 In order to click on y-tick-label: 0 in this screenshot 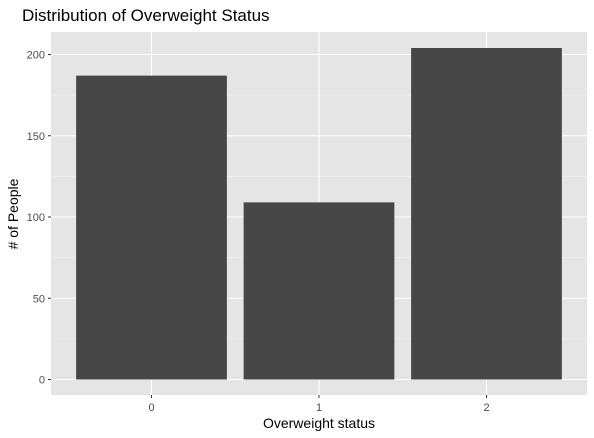, I will do `click(42, 381)`.